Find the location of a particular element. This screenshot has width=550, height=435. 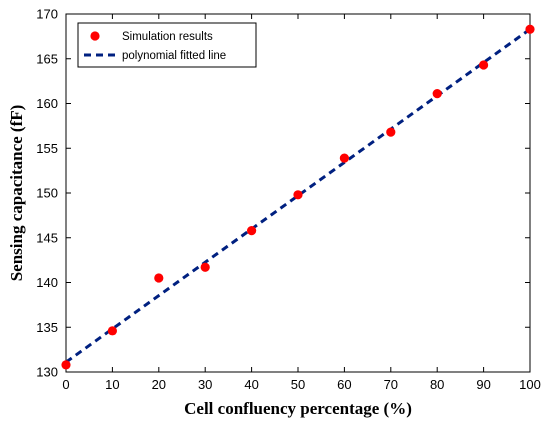

legend-marker is located at coordinates (95, 36).